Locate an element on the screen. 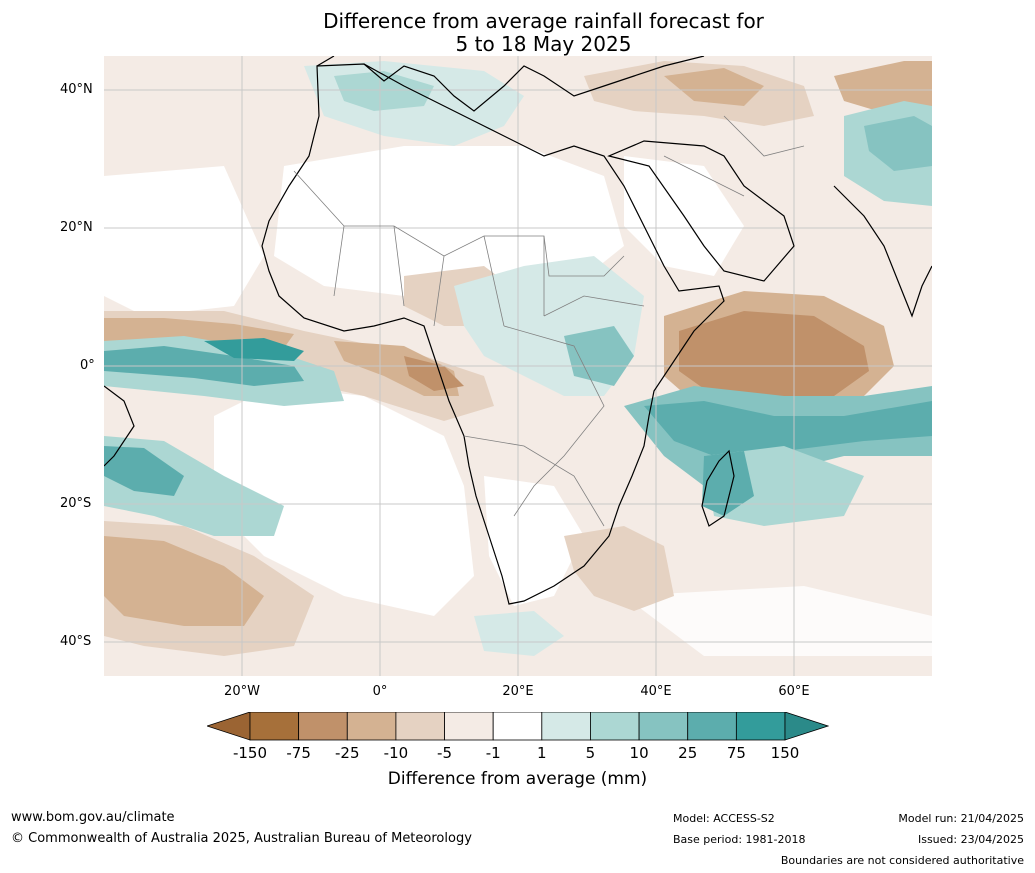 Image resolution: width=1035 pixels, height=873 pixels. india-coastline is located at coordinates (882, 251).